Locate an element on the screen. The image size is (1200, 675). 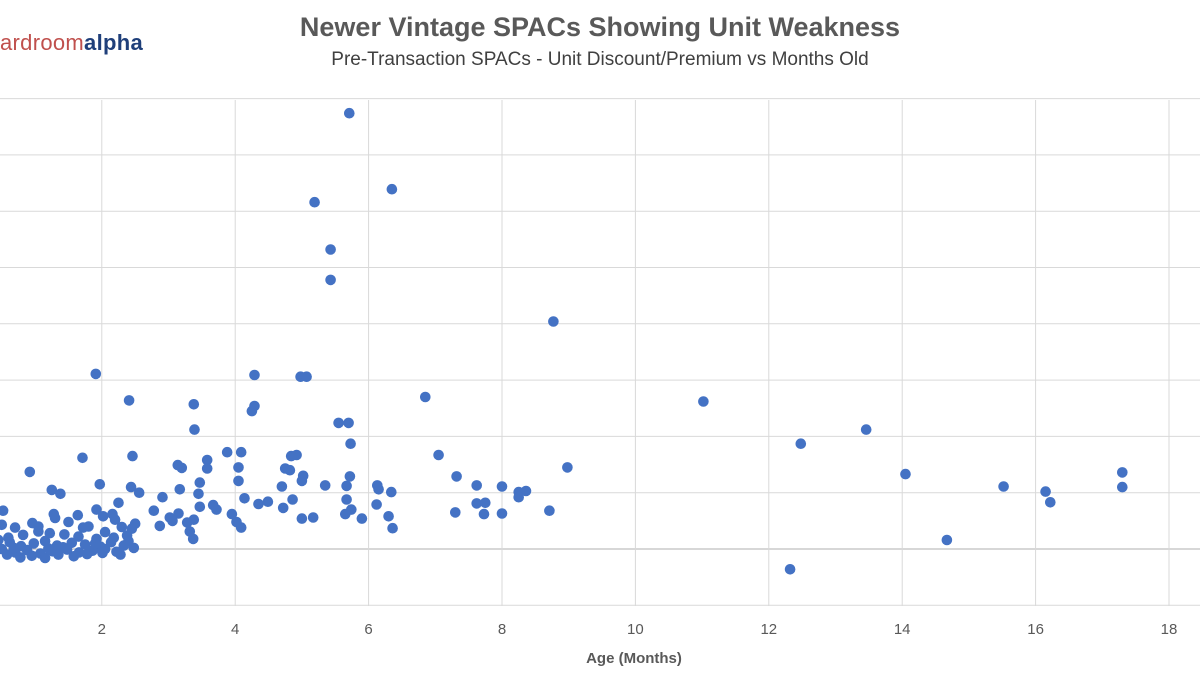
brand-logo: ardroomalpha is located at coordinates (71, 43).